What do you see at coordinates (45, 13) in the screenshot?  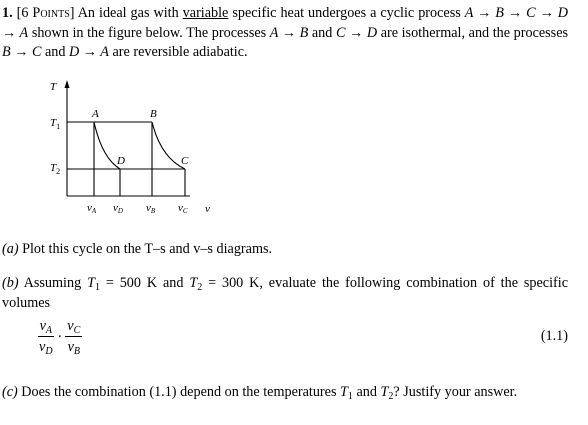 I see `points: [6 Points]` at bounding box center [45, 13].